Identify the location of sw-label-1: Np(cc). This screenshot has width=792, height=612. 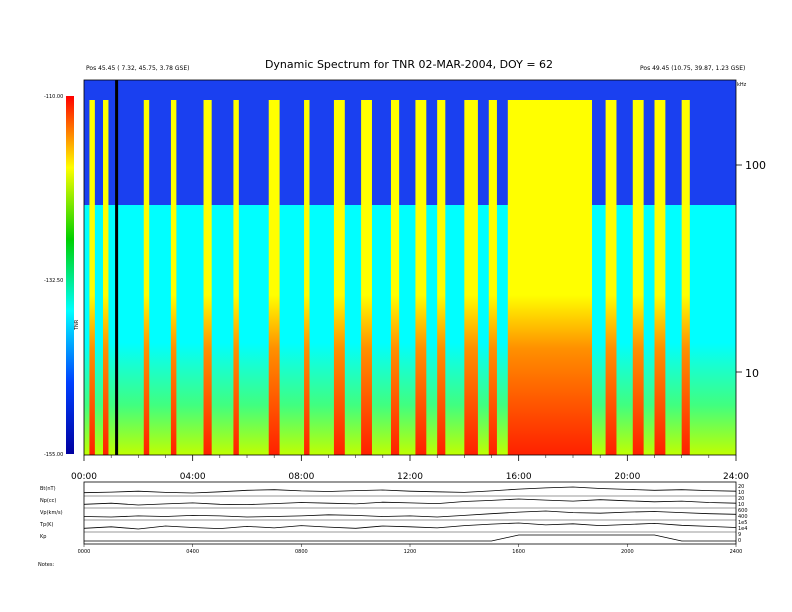
(48, 501).